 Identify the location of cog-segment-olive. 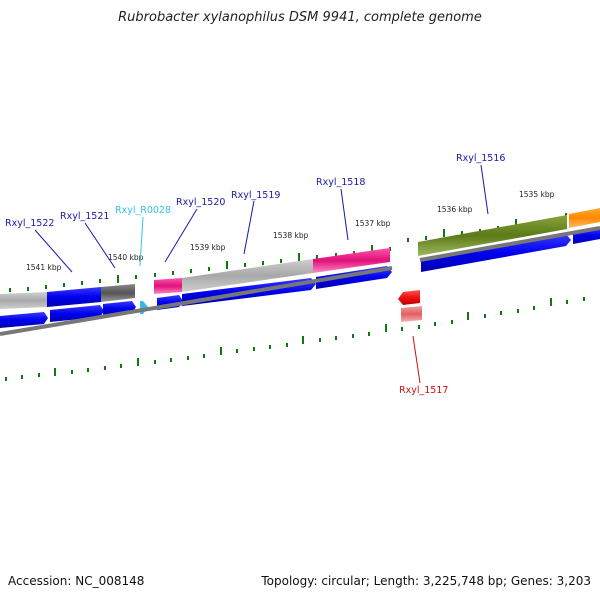
(492, 235).